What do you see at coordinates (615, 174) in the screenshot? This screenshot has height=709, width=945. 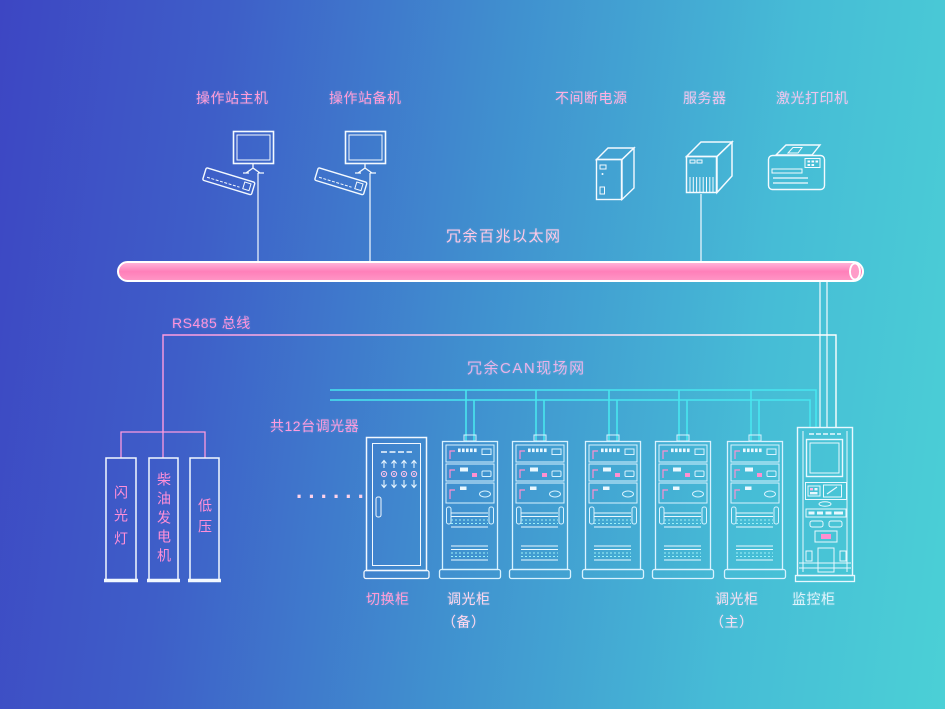 I see `ups-icon` at bounding box center [615, 174].